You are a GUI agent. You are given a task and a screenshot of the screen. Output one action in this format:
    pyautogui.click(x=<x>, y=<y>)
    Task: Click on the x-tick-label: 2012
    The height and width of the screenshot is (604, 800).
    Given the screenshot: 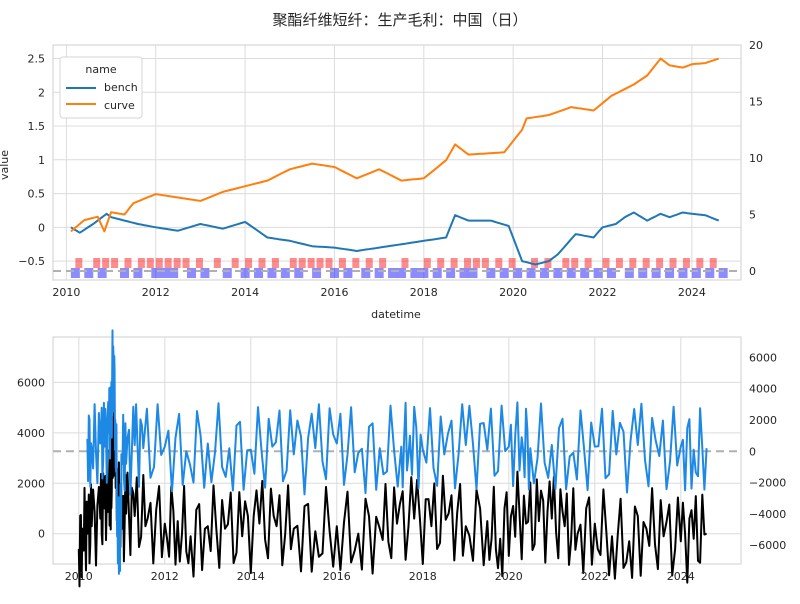 What is the action you would take?
    pyautogui.click(x=156, y=292)
    